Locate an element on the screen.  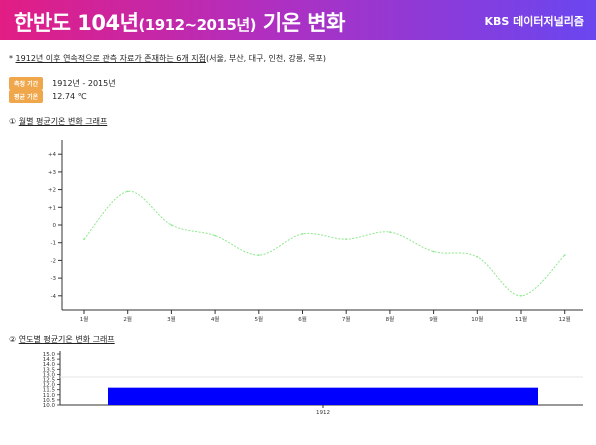
x-tick-label: 4월 is located at coordinates (215, 319).